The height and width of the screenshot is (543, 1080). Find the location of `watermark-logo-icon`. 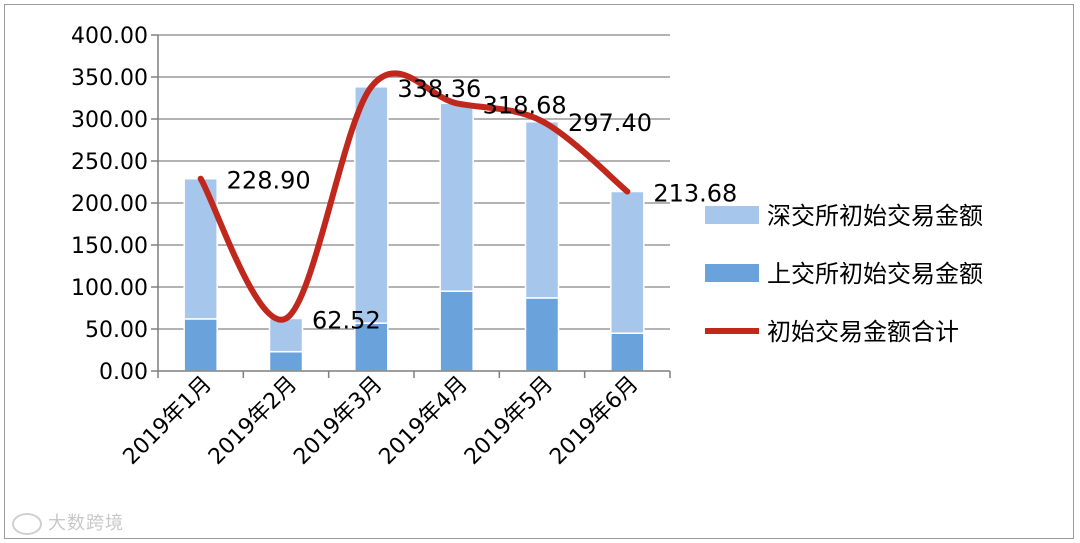

watermark-logo-icon is located at coordinates (27, 524).